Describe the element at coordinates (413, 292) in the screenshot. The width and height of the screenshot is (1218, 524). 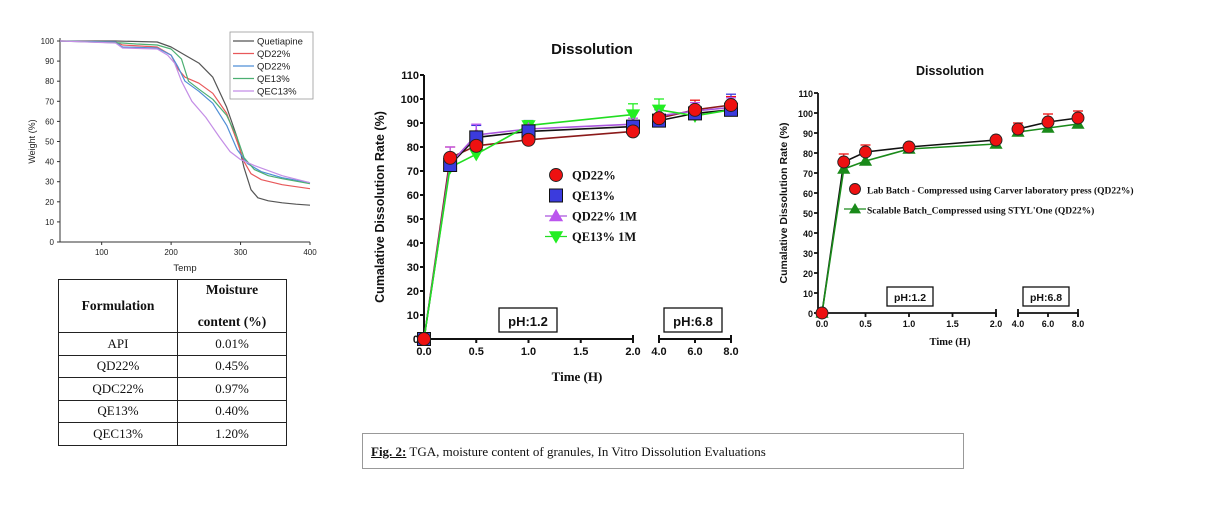
I see `y-tick-label: 20` at that location.